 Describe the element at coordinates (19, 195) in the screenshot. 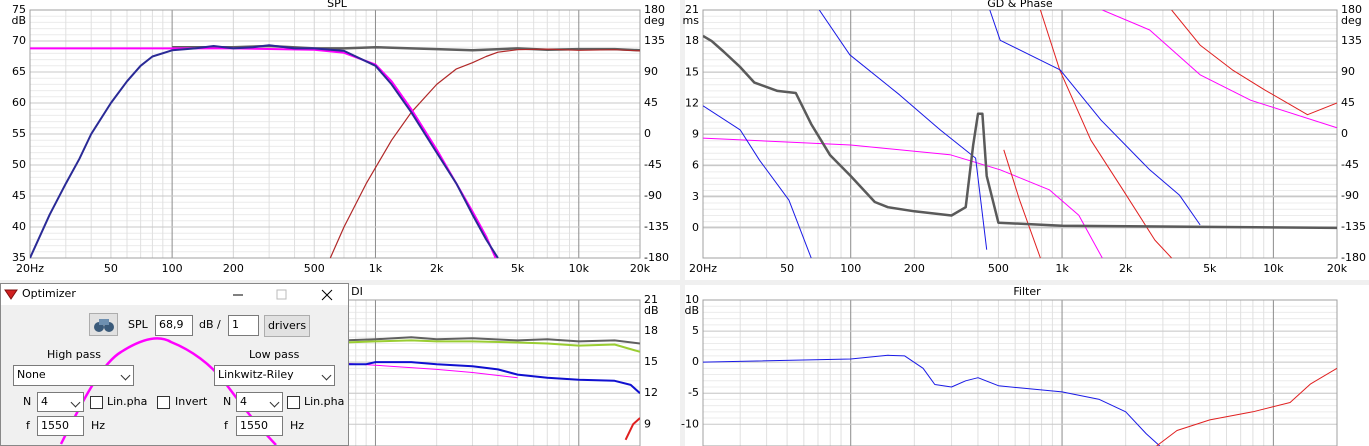

I see `y-tick-label: 45` at that location.